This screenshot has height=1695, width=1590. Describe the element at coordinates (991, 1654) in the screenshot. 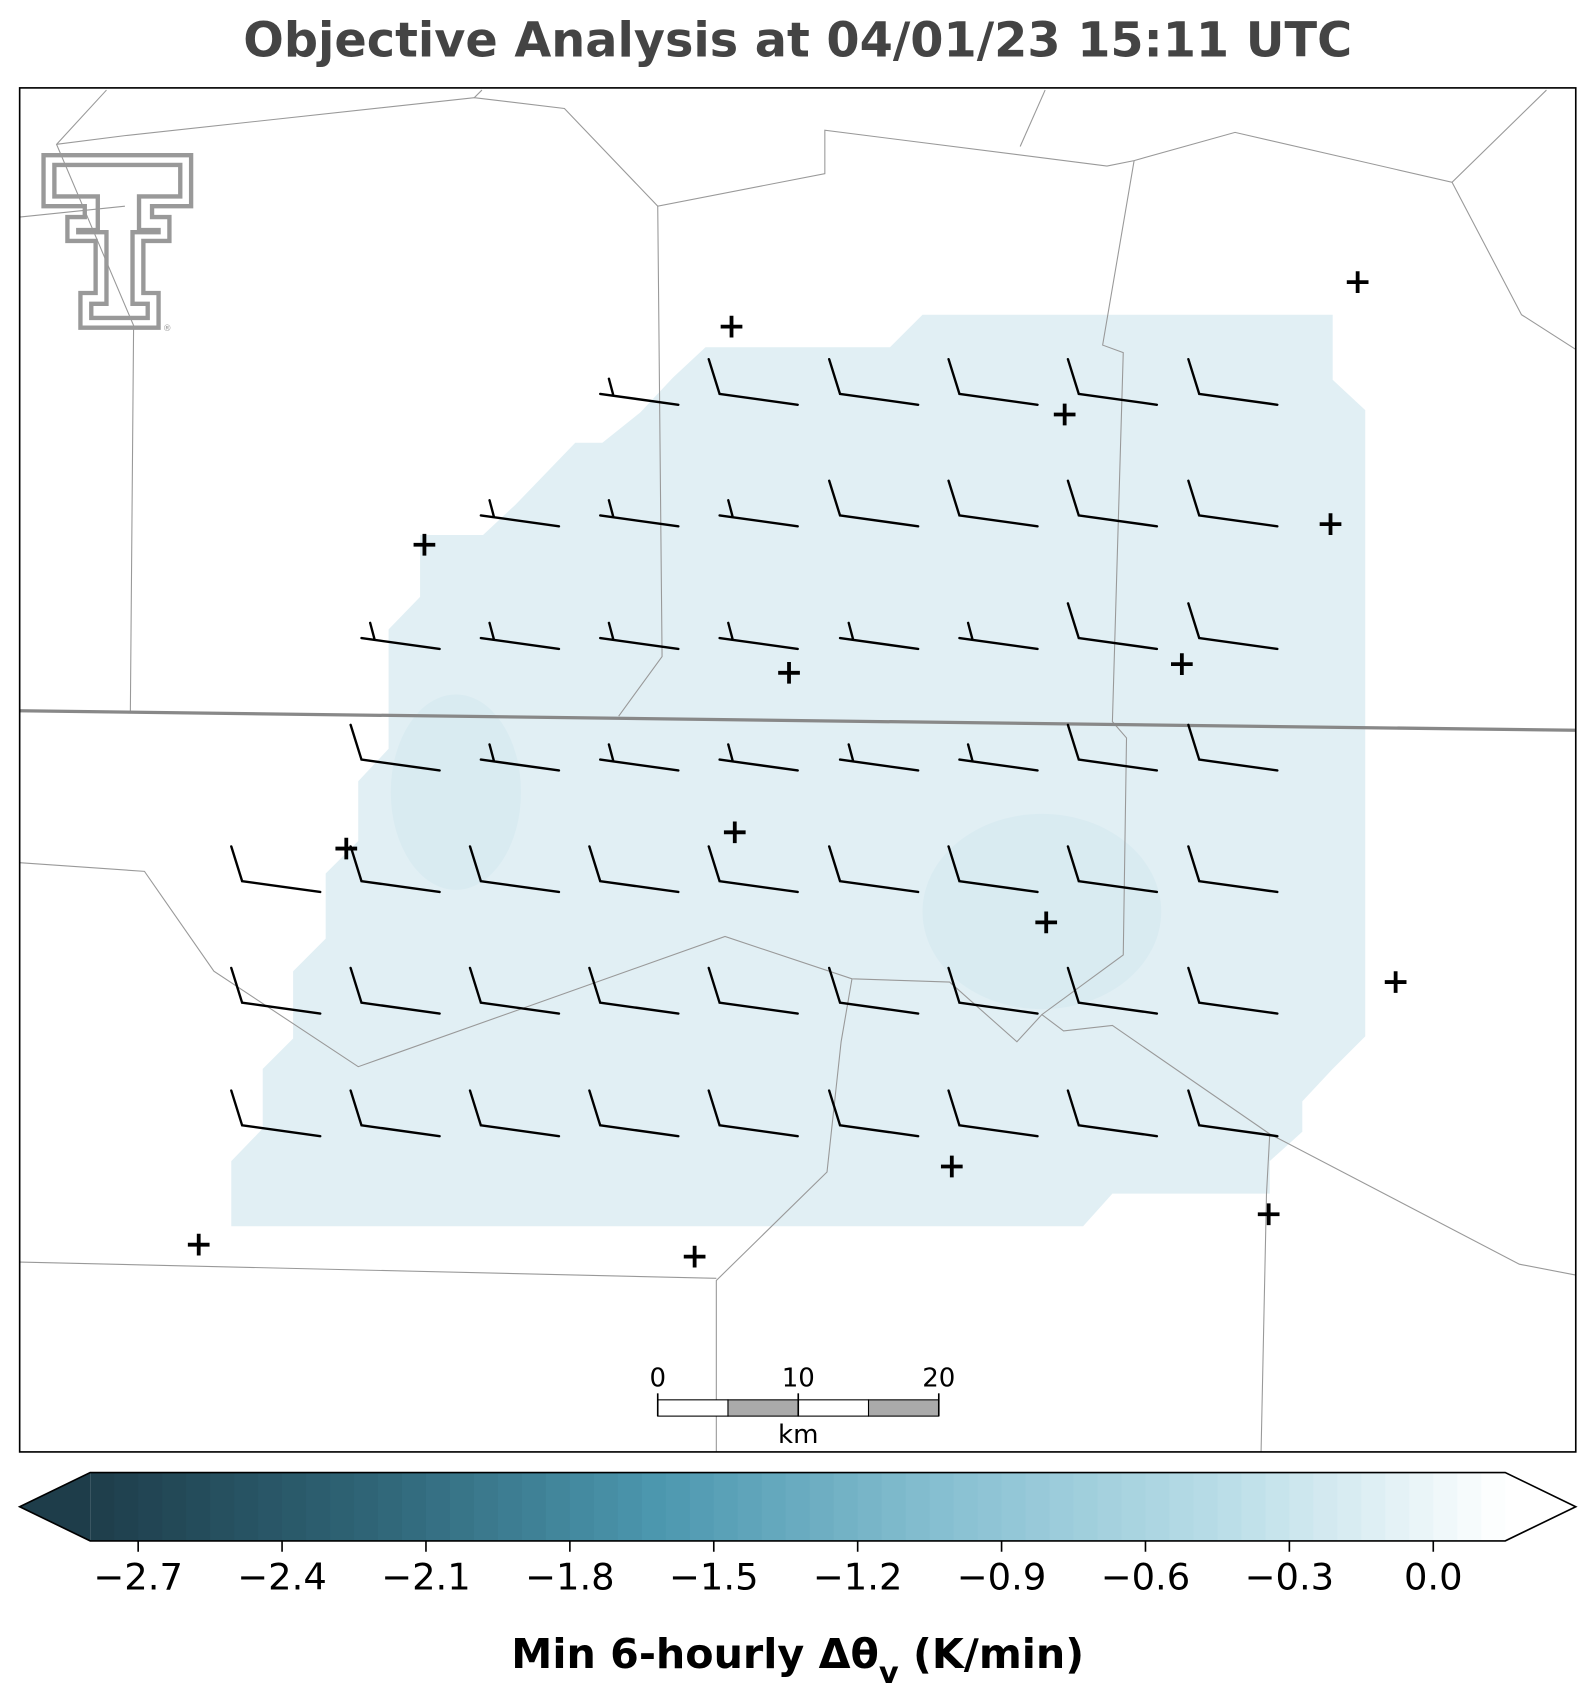

I see `label-units: (K/min)` at that location.